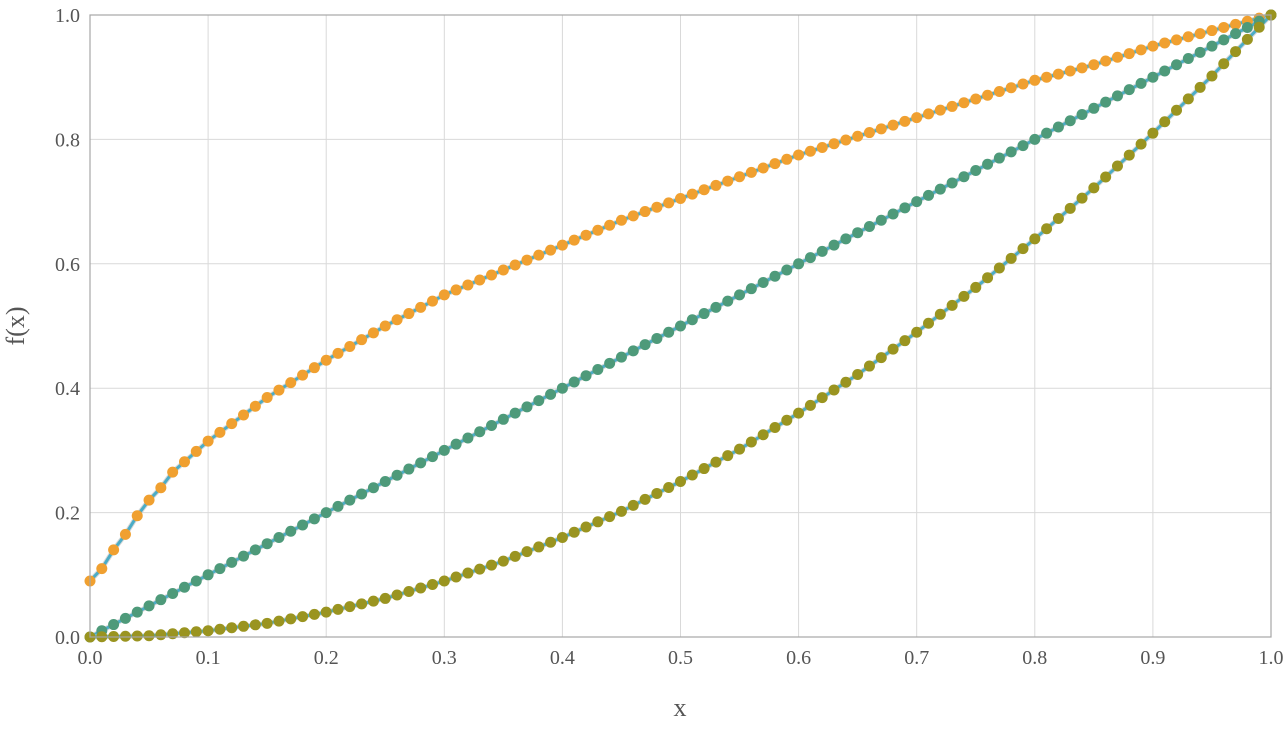 This screenshot has width=1286, height=735. What do you see at coordinates (916, 658) in the screenshot?
I see `x-tick-label: 0.7` at bounding box center [916, 658].